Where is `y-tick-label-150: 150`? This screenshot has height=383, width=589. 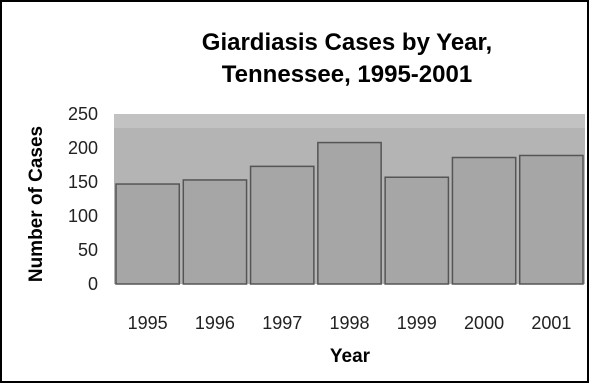 y-tick-label-150: 150 is located at coordinates (83, 182).